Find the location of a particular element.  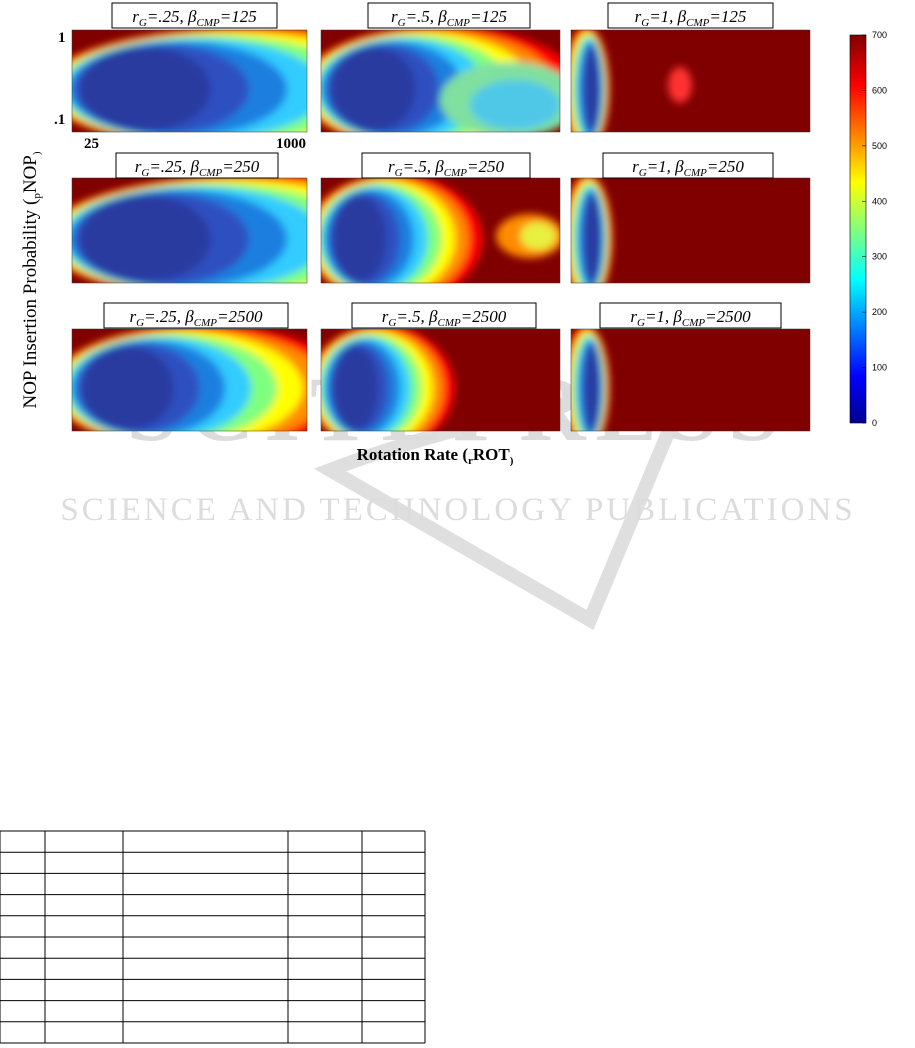

colorbar-tick-label: 0 is located at coordinates (874, 423).